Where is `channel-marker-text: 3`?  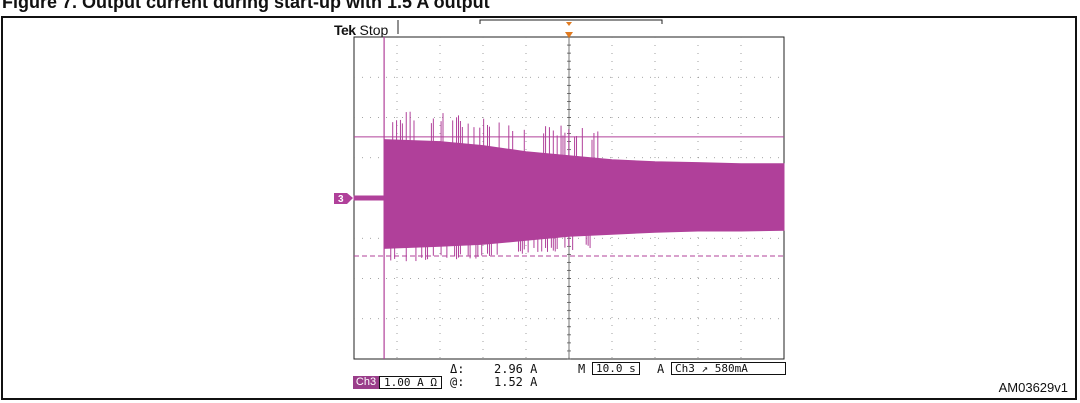
channel-marker-text: 3 is located at coordinates (341, 199).